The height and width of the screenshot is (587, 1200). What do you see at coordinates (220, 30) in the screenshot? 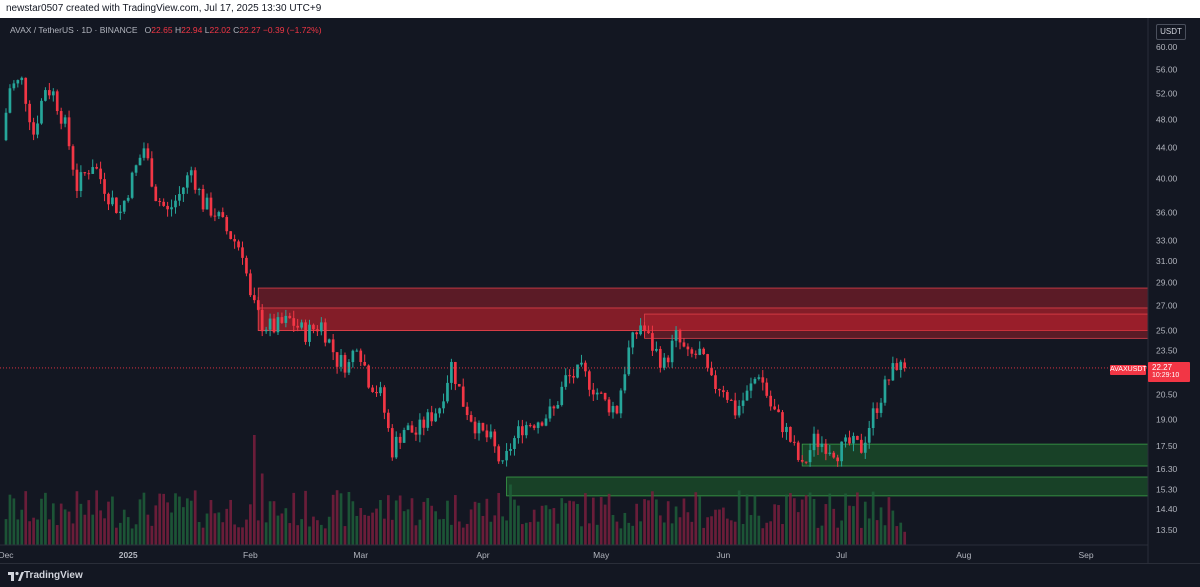
I see `low-value: 22.02` at bounding box center [220, 30].